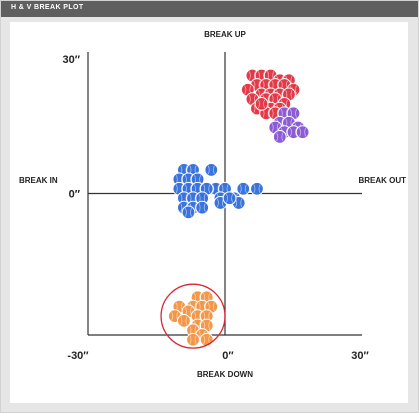 This screenshot has height=413, width=419. I want to click on highlight-circle, so click(193, 316).